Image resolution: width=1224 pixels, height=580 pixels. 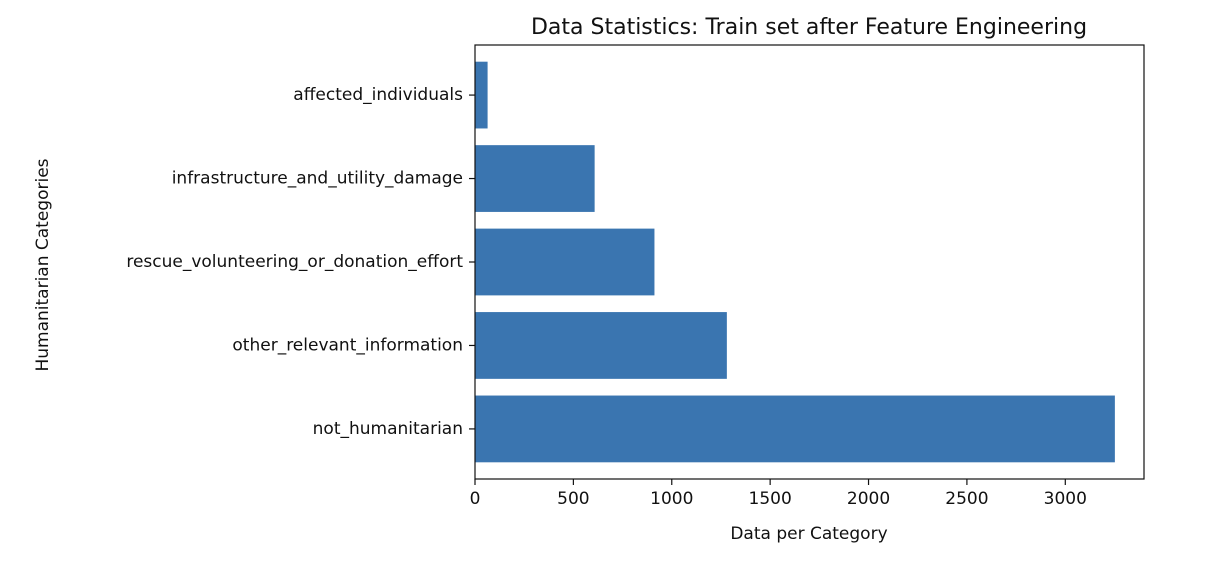 I want to click on bar-rescue-volunteering-or-donation-effort, so click(x=565, y=262).